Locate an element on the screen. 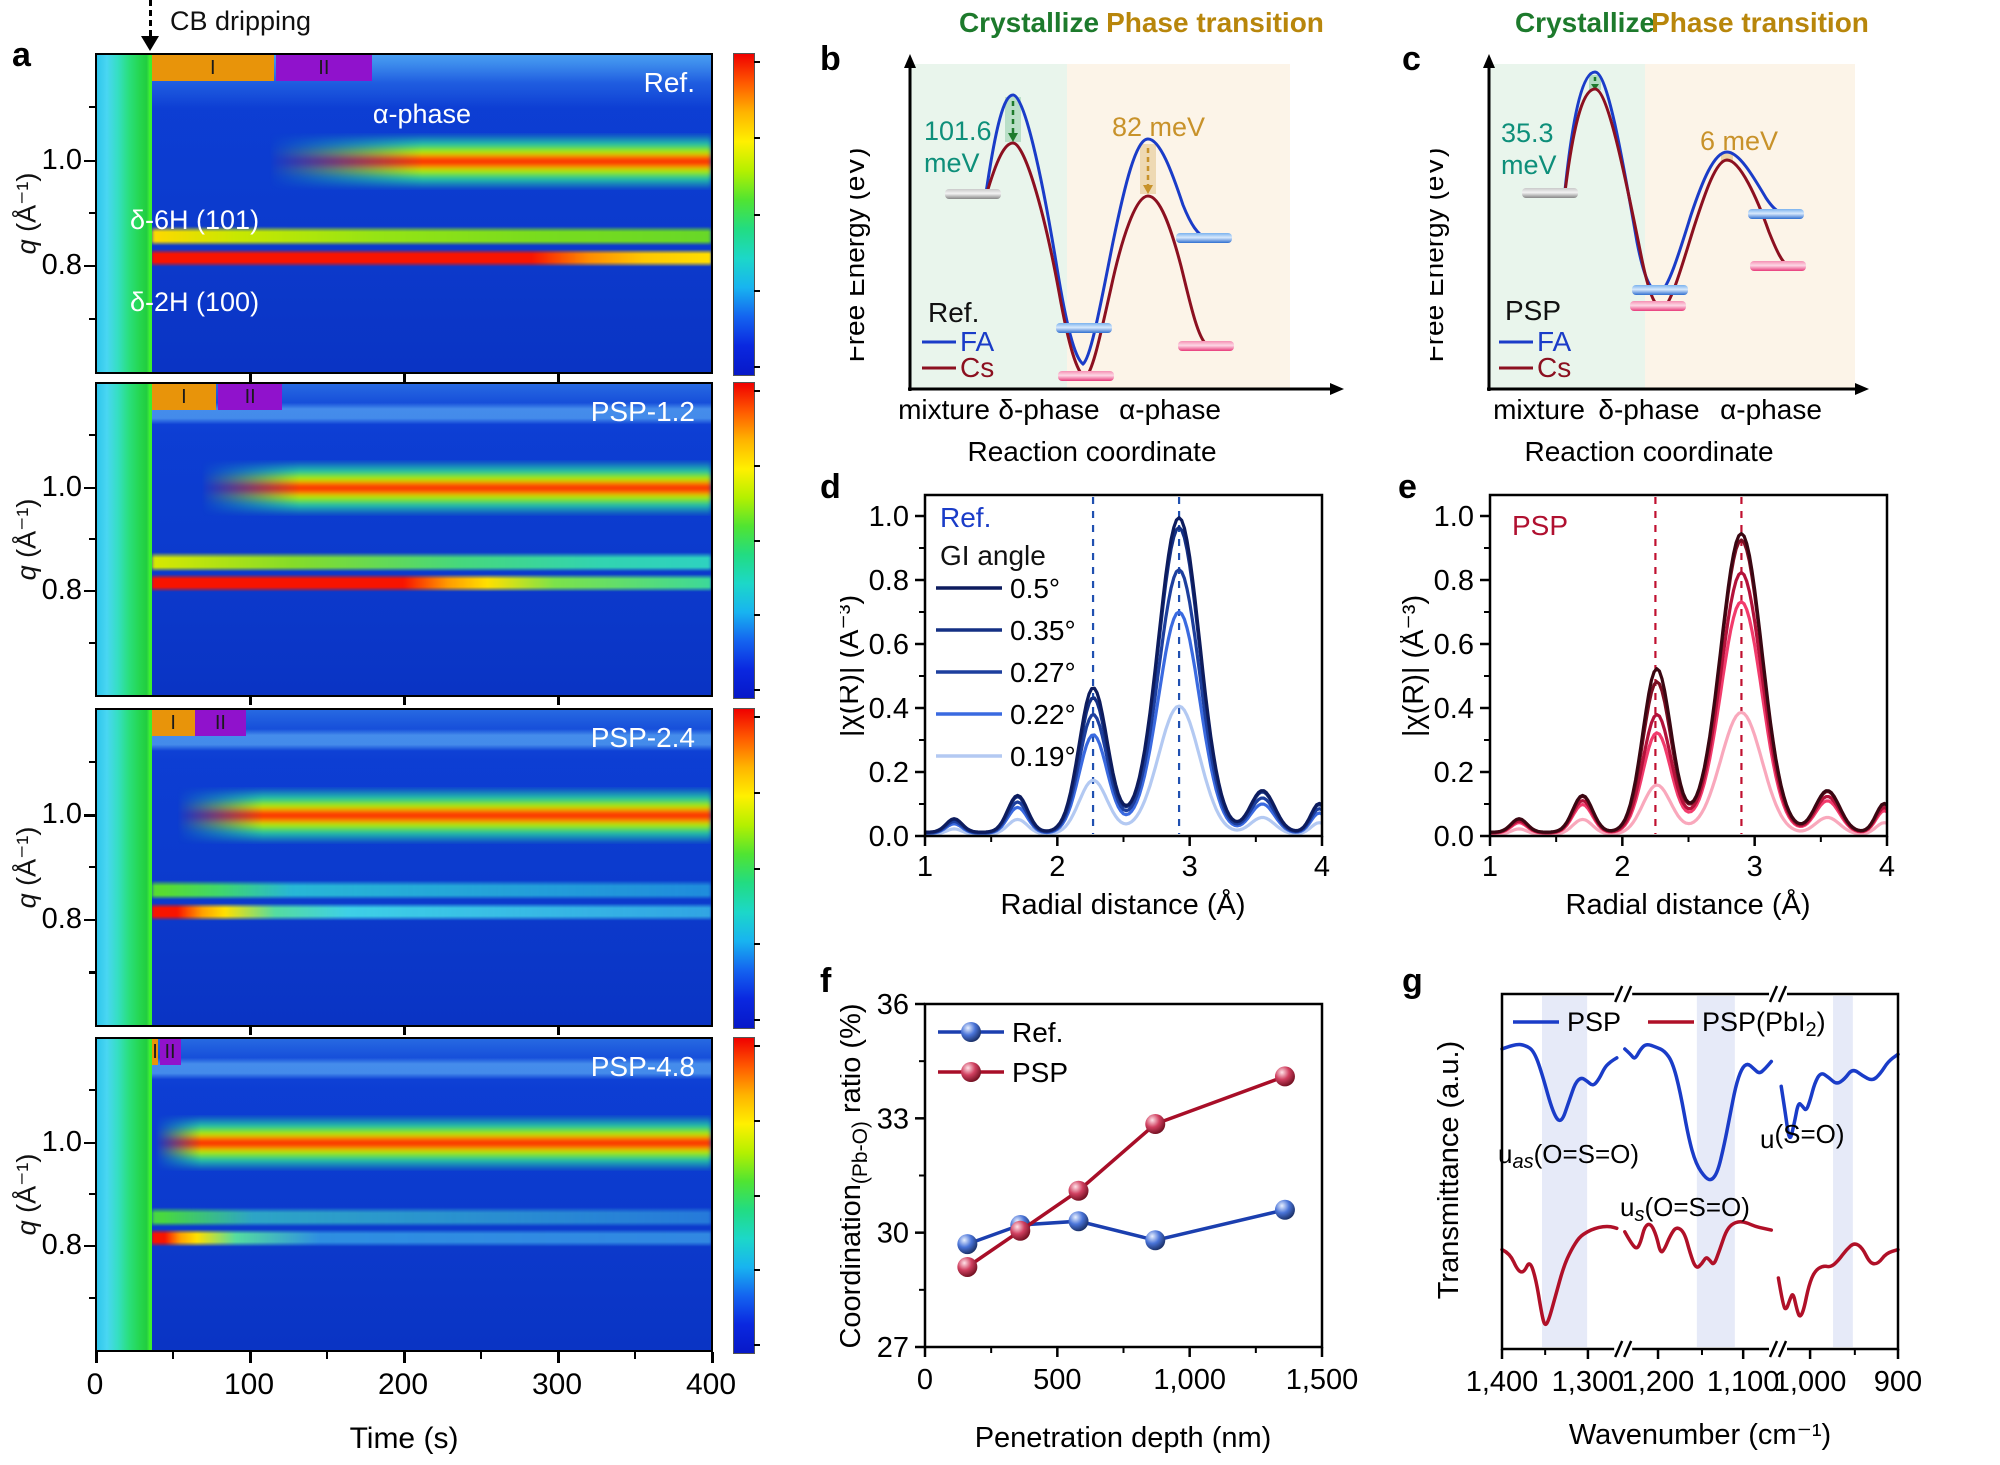 This screenshot has height=1465, width=2000. legend-cs-label: Cs is located at coordinates (1554, 367).